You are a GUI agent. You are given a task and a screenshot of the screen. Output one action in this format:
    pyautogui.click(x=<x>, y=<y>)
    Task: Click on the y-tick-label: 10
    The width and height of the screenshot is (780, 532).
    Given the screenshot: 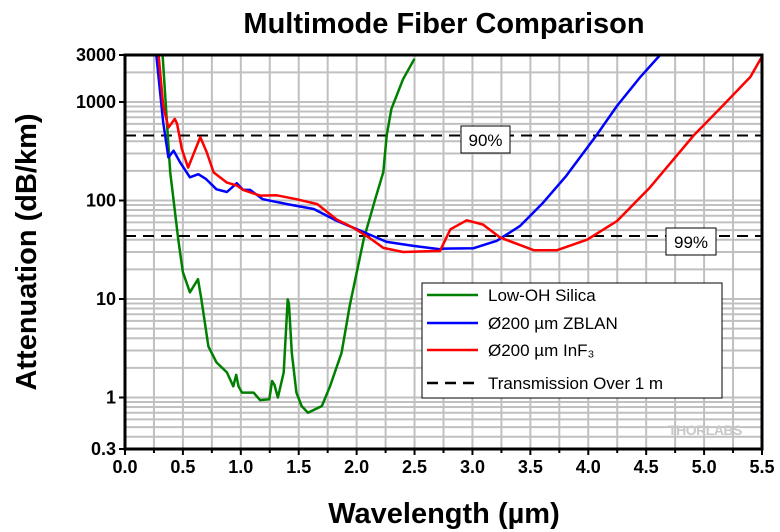 What is the action you would take?
    pyautogui.click(x=106, y=299)
    